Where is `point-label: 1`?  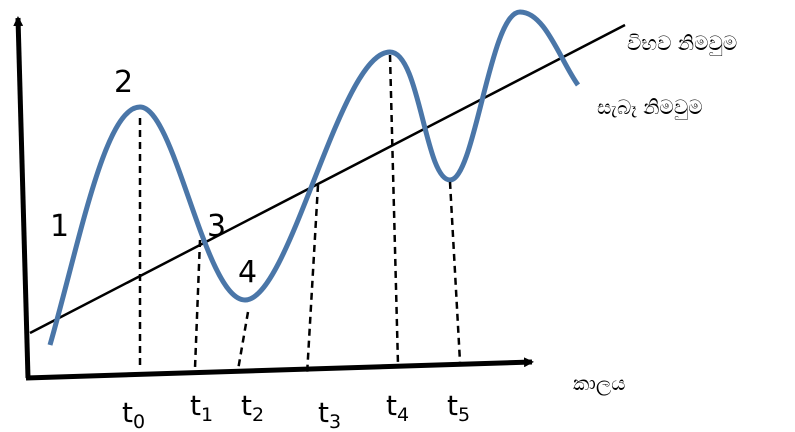 point-label: 1 is located at coordinates (59, 226).